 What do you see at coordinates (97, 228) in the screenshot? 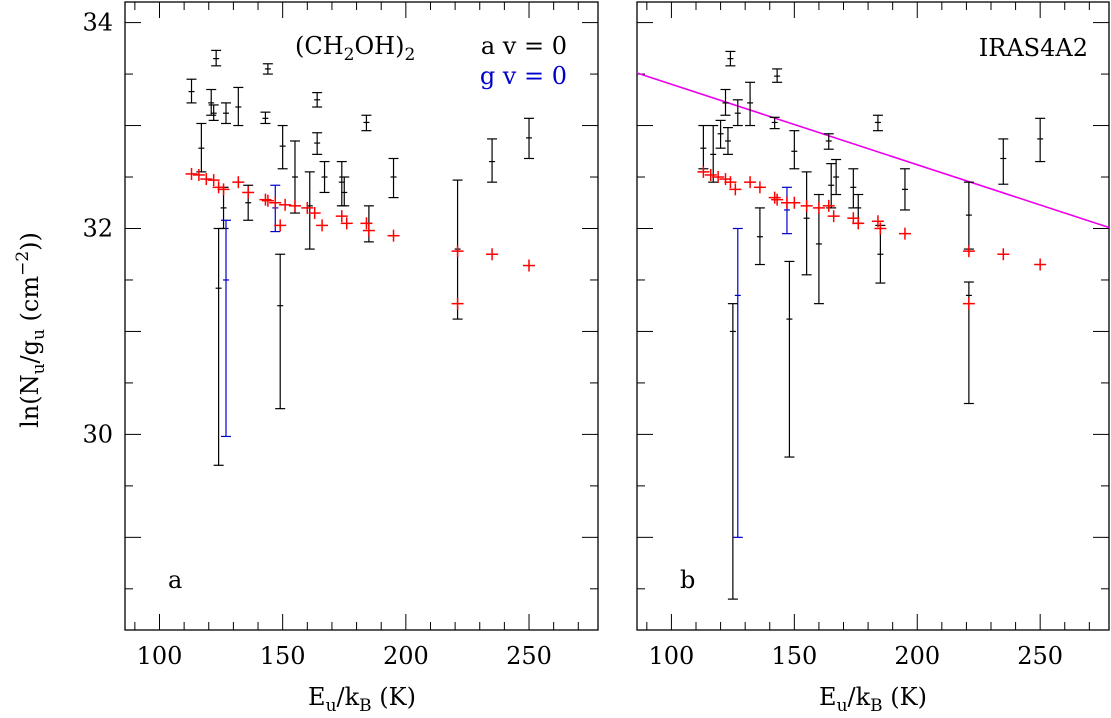
I see `y-tick-label: 32` at bounding box center [97, 228].